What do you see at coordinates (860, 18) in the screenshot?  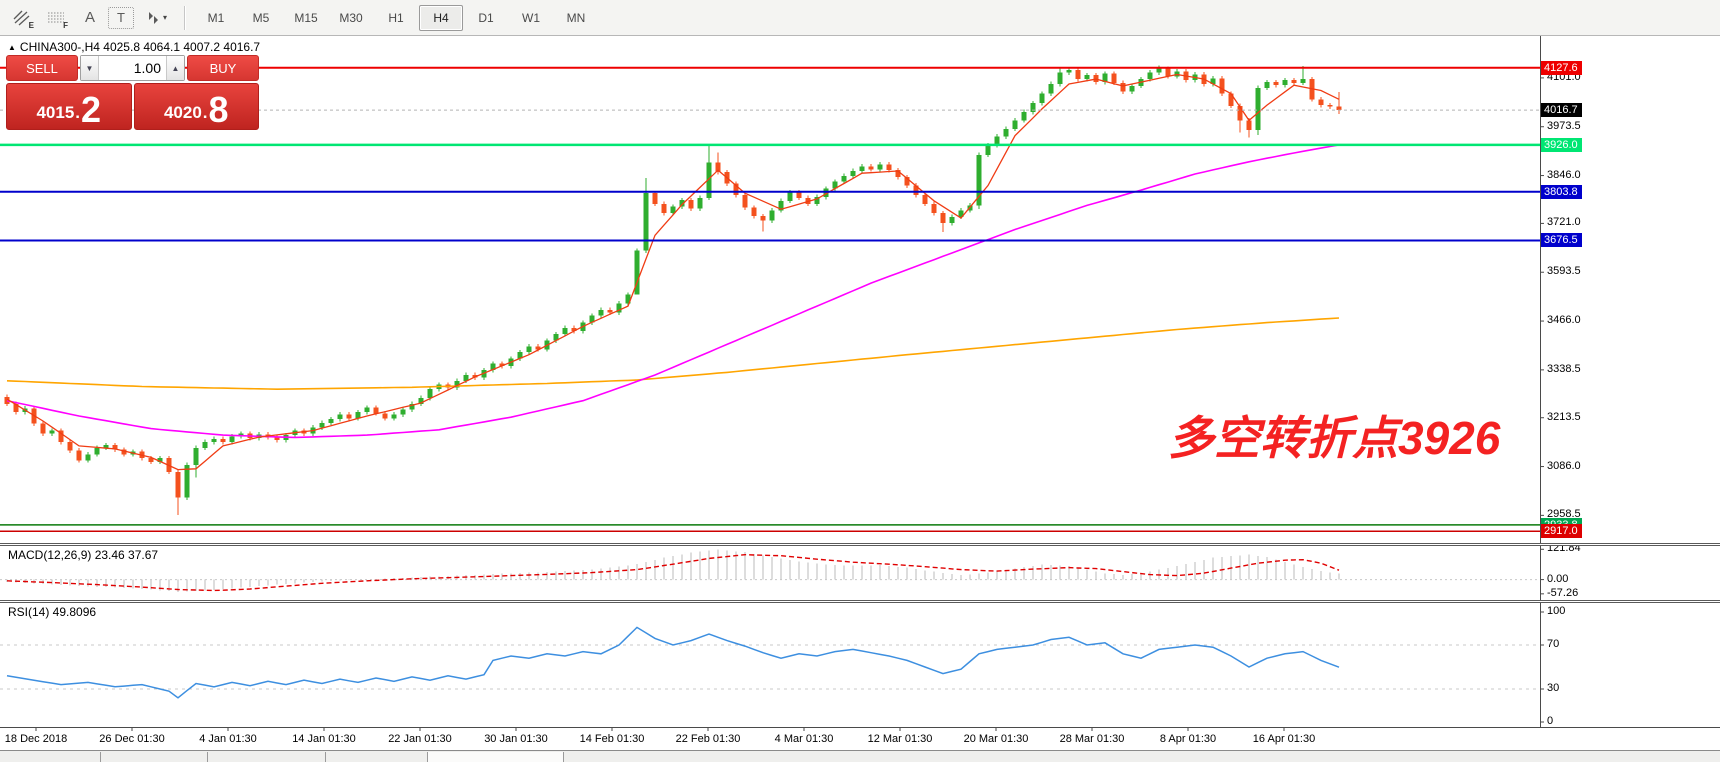 I see `toolbar: E F A T ▾ M1 M5 M15 M30 H1 H4 D1 W1 MN` at bounding box center [860, 18].